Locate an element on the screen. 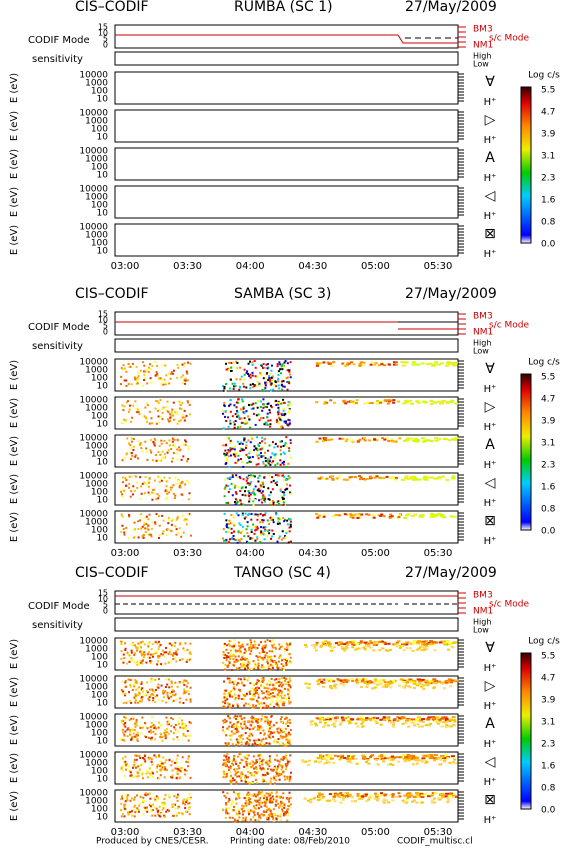 Image resolution: width=574 pixels, height=854 pixels. colorbar-tick: 3.1 is located at coordinates (548, 157).